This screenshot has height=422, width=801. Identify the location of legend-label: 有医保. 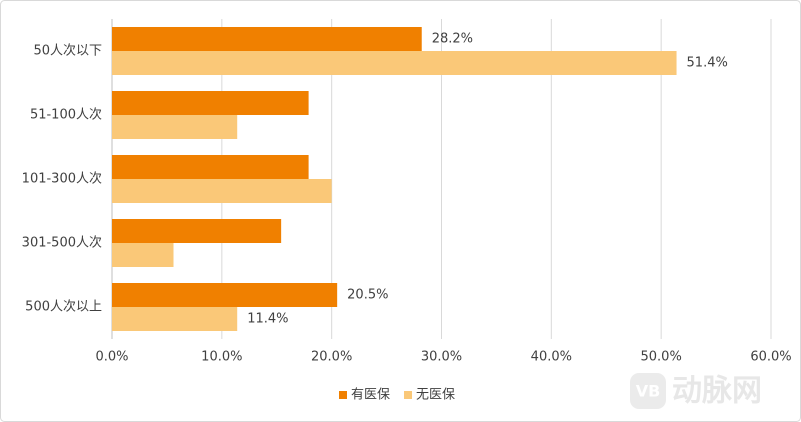
(370, 395).